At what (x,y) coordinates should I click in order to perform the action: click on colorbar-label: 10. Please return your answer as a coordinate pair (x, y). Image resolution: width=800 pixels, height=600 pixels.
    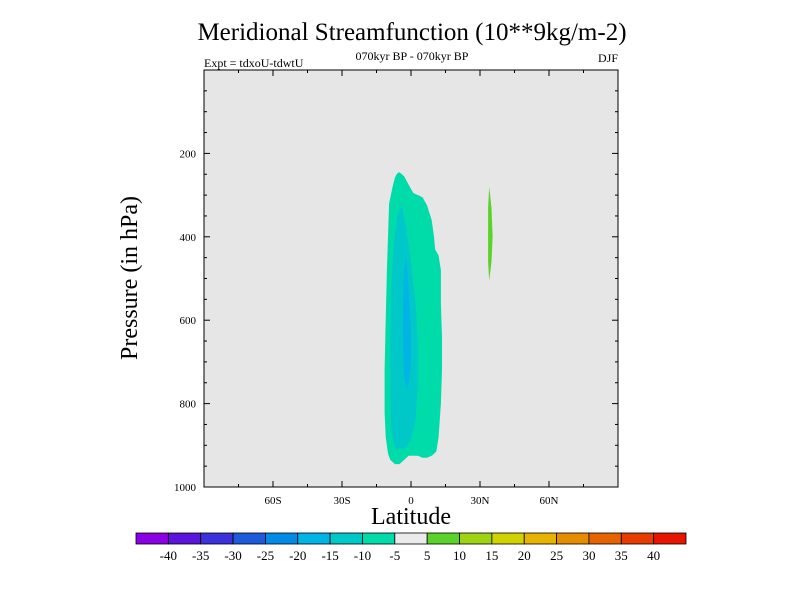
    Looking at the image, I should click on (459, 555).